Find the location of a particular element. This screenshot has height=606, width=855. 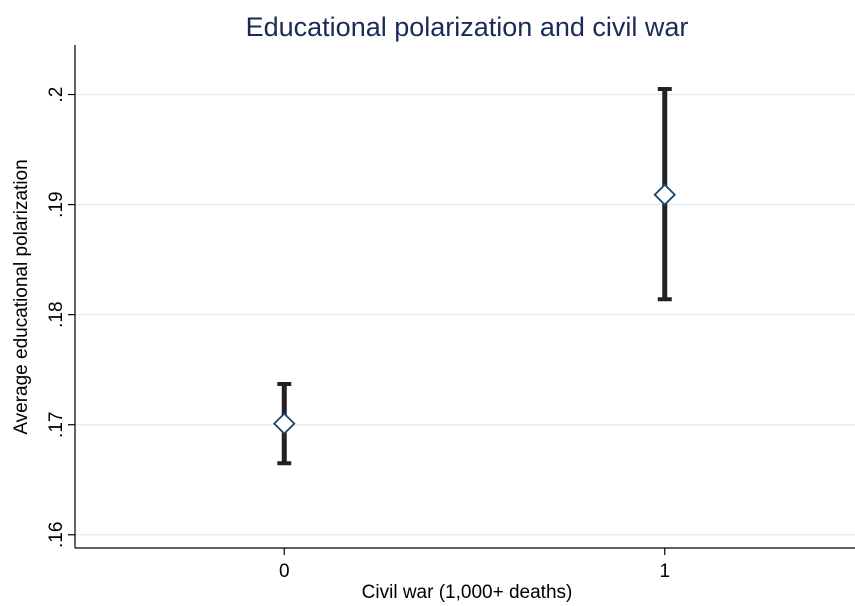

y-tick-label: .16 is located at coordinates (56, 535).